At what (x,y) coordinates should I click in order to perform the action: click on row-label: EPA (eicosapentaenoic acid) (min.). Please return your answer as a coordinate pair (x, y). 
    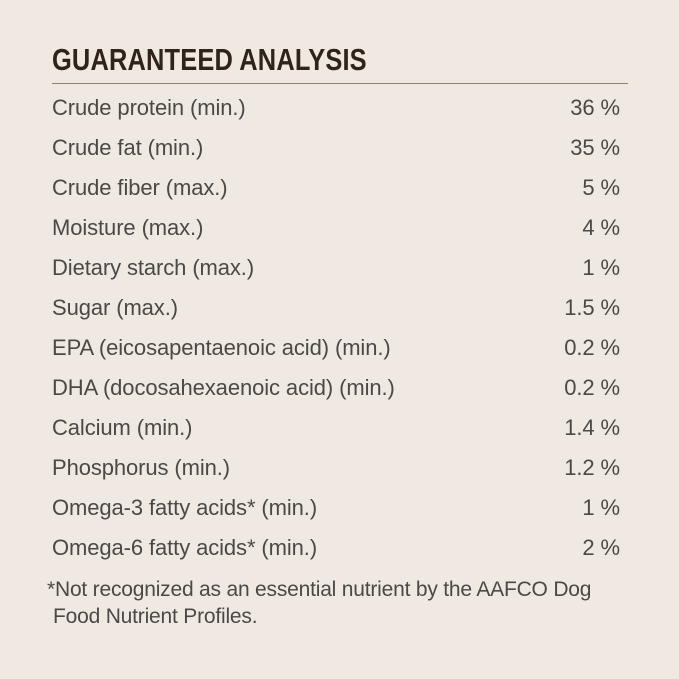
    Looking at the image, I should click on (221, 347).